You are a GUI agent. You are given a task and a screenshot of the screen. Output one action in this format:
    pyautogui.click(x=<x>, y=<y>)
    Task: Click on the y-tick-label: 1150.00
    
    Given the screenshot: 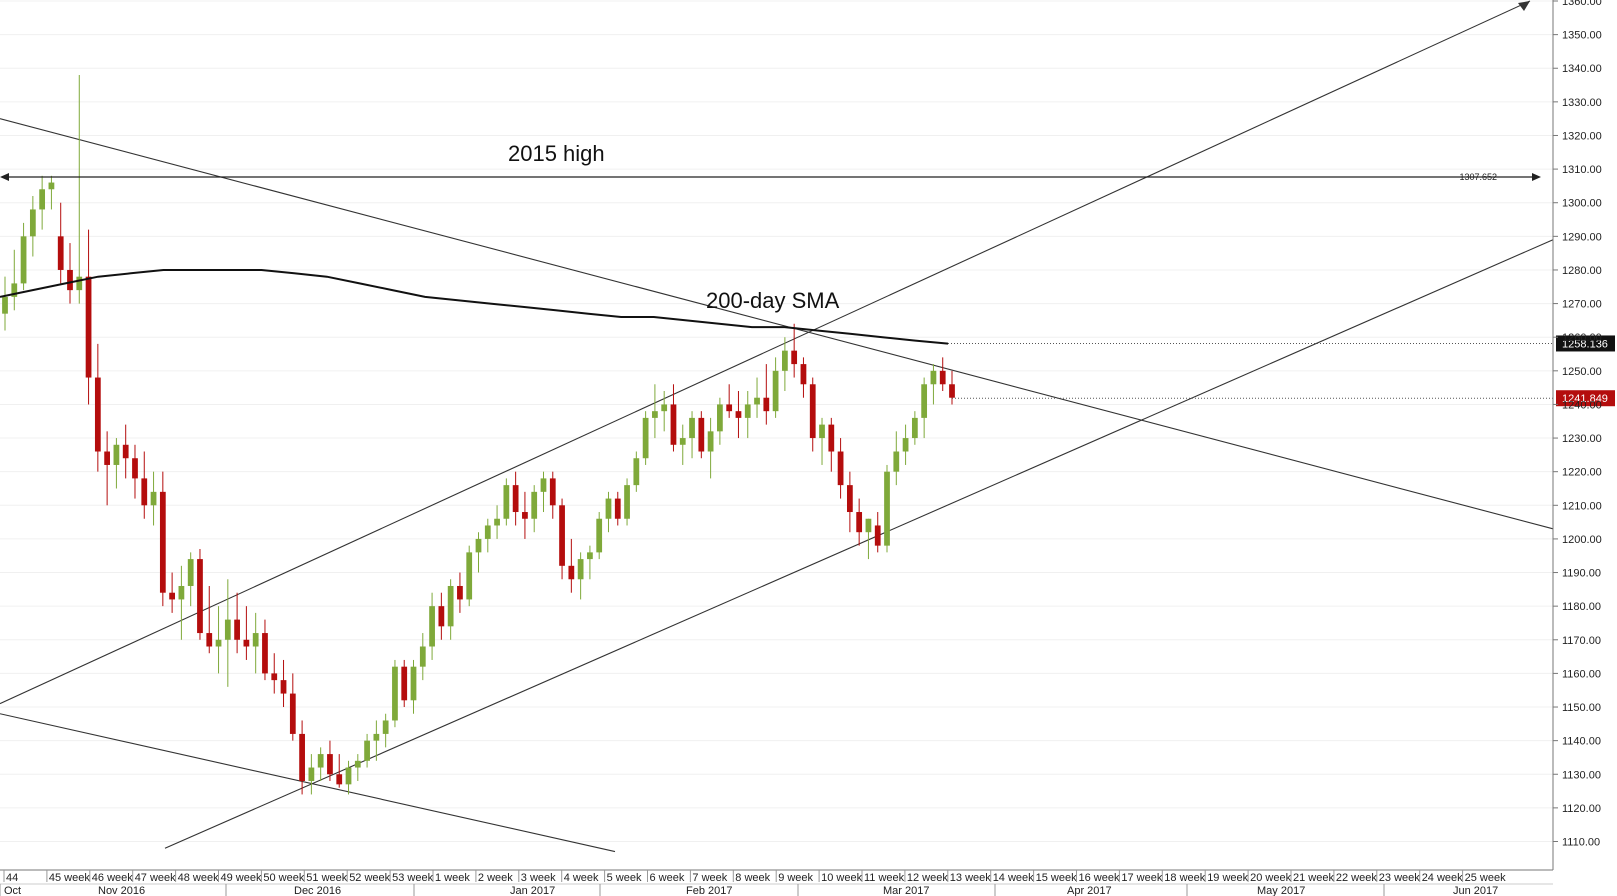 What is the action you would take?
    pyautogui.click(x=1581, y=708)
    